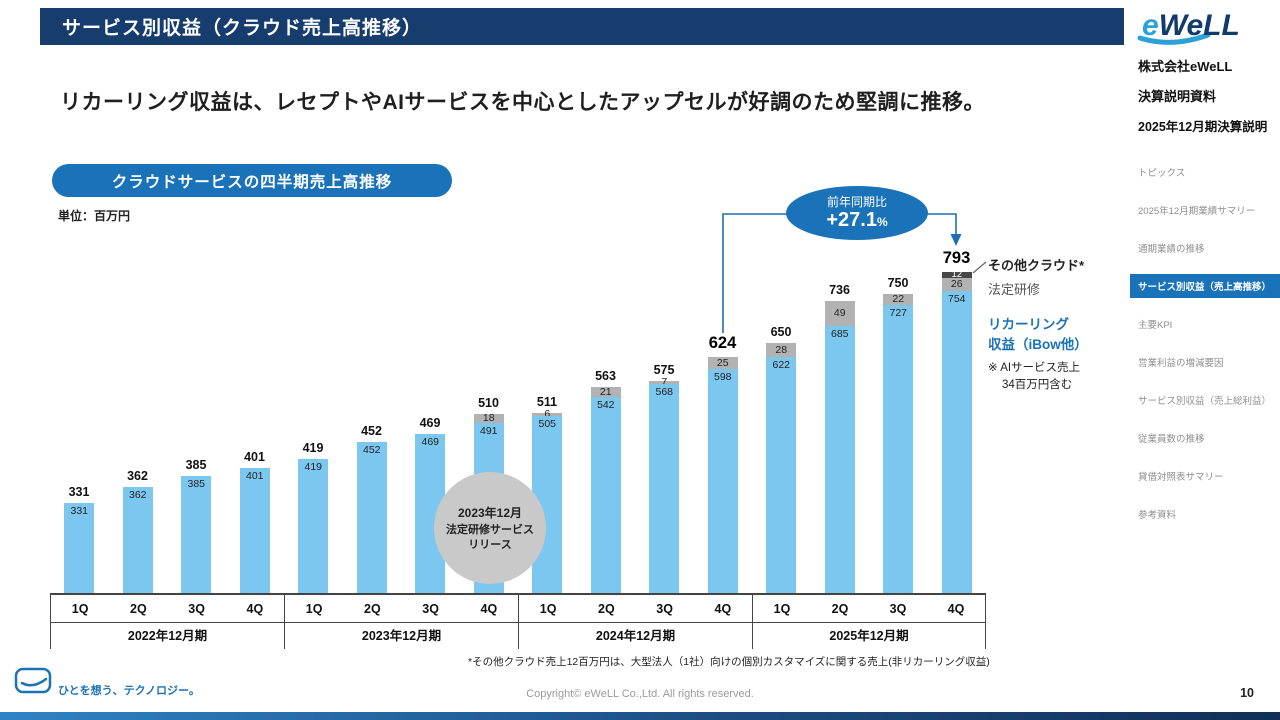  What do you see at coordinates (664, 382) in the screenshot?
I see `bar-segment-tr: 7` at bounding box center [664, 382].